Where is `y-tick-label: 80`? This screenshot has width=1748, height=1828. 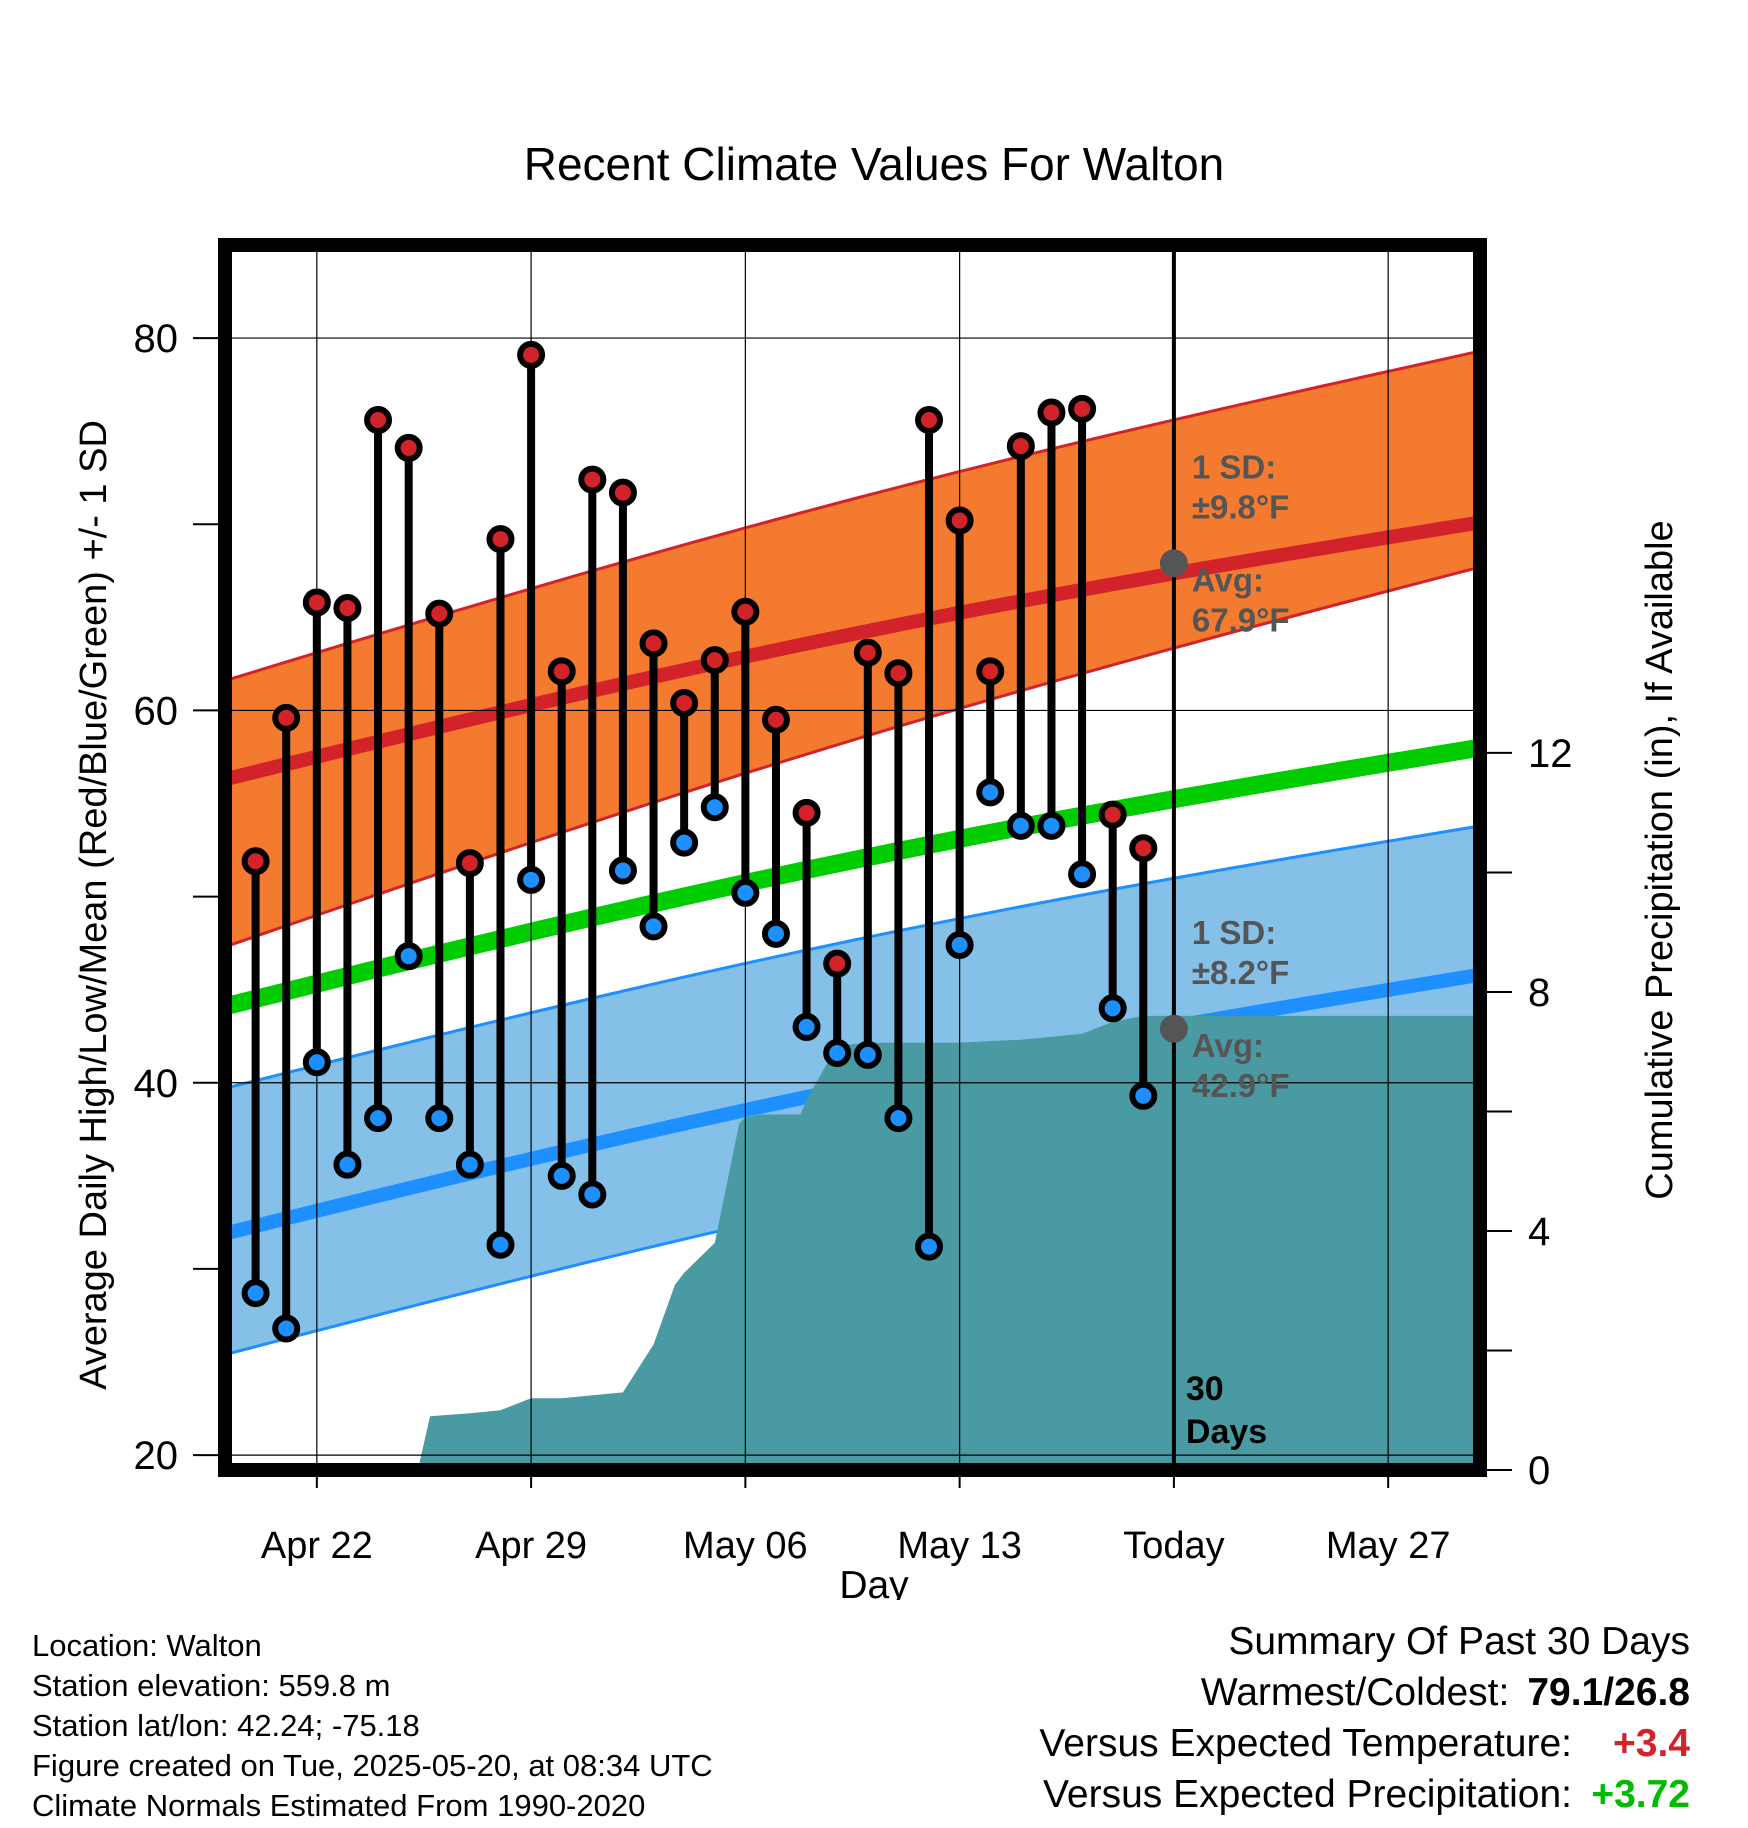 y-tick-label: 80 is located at coordinates (156, 339).